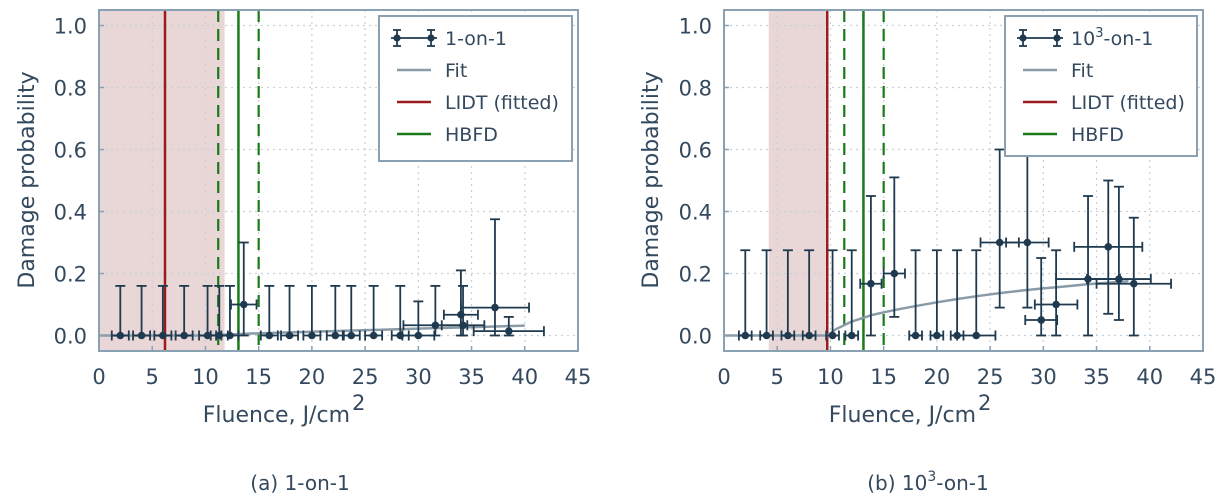  I want to click on caption-a: (a) 1-on-1, so click(299, 483).